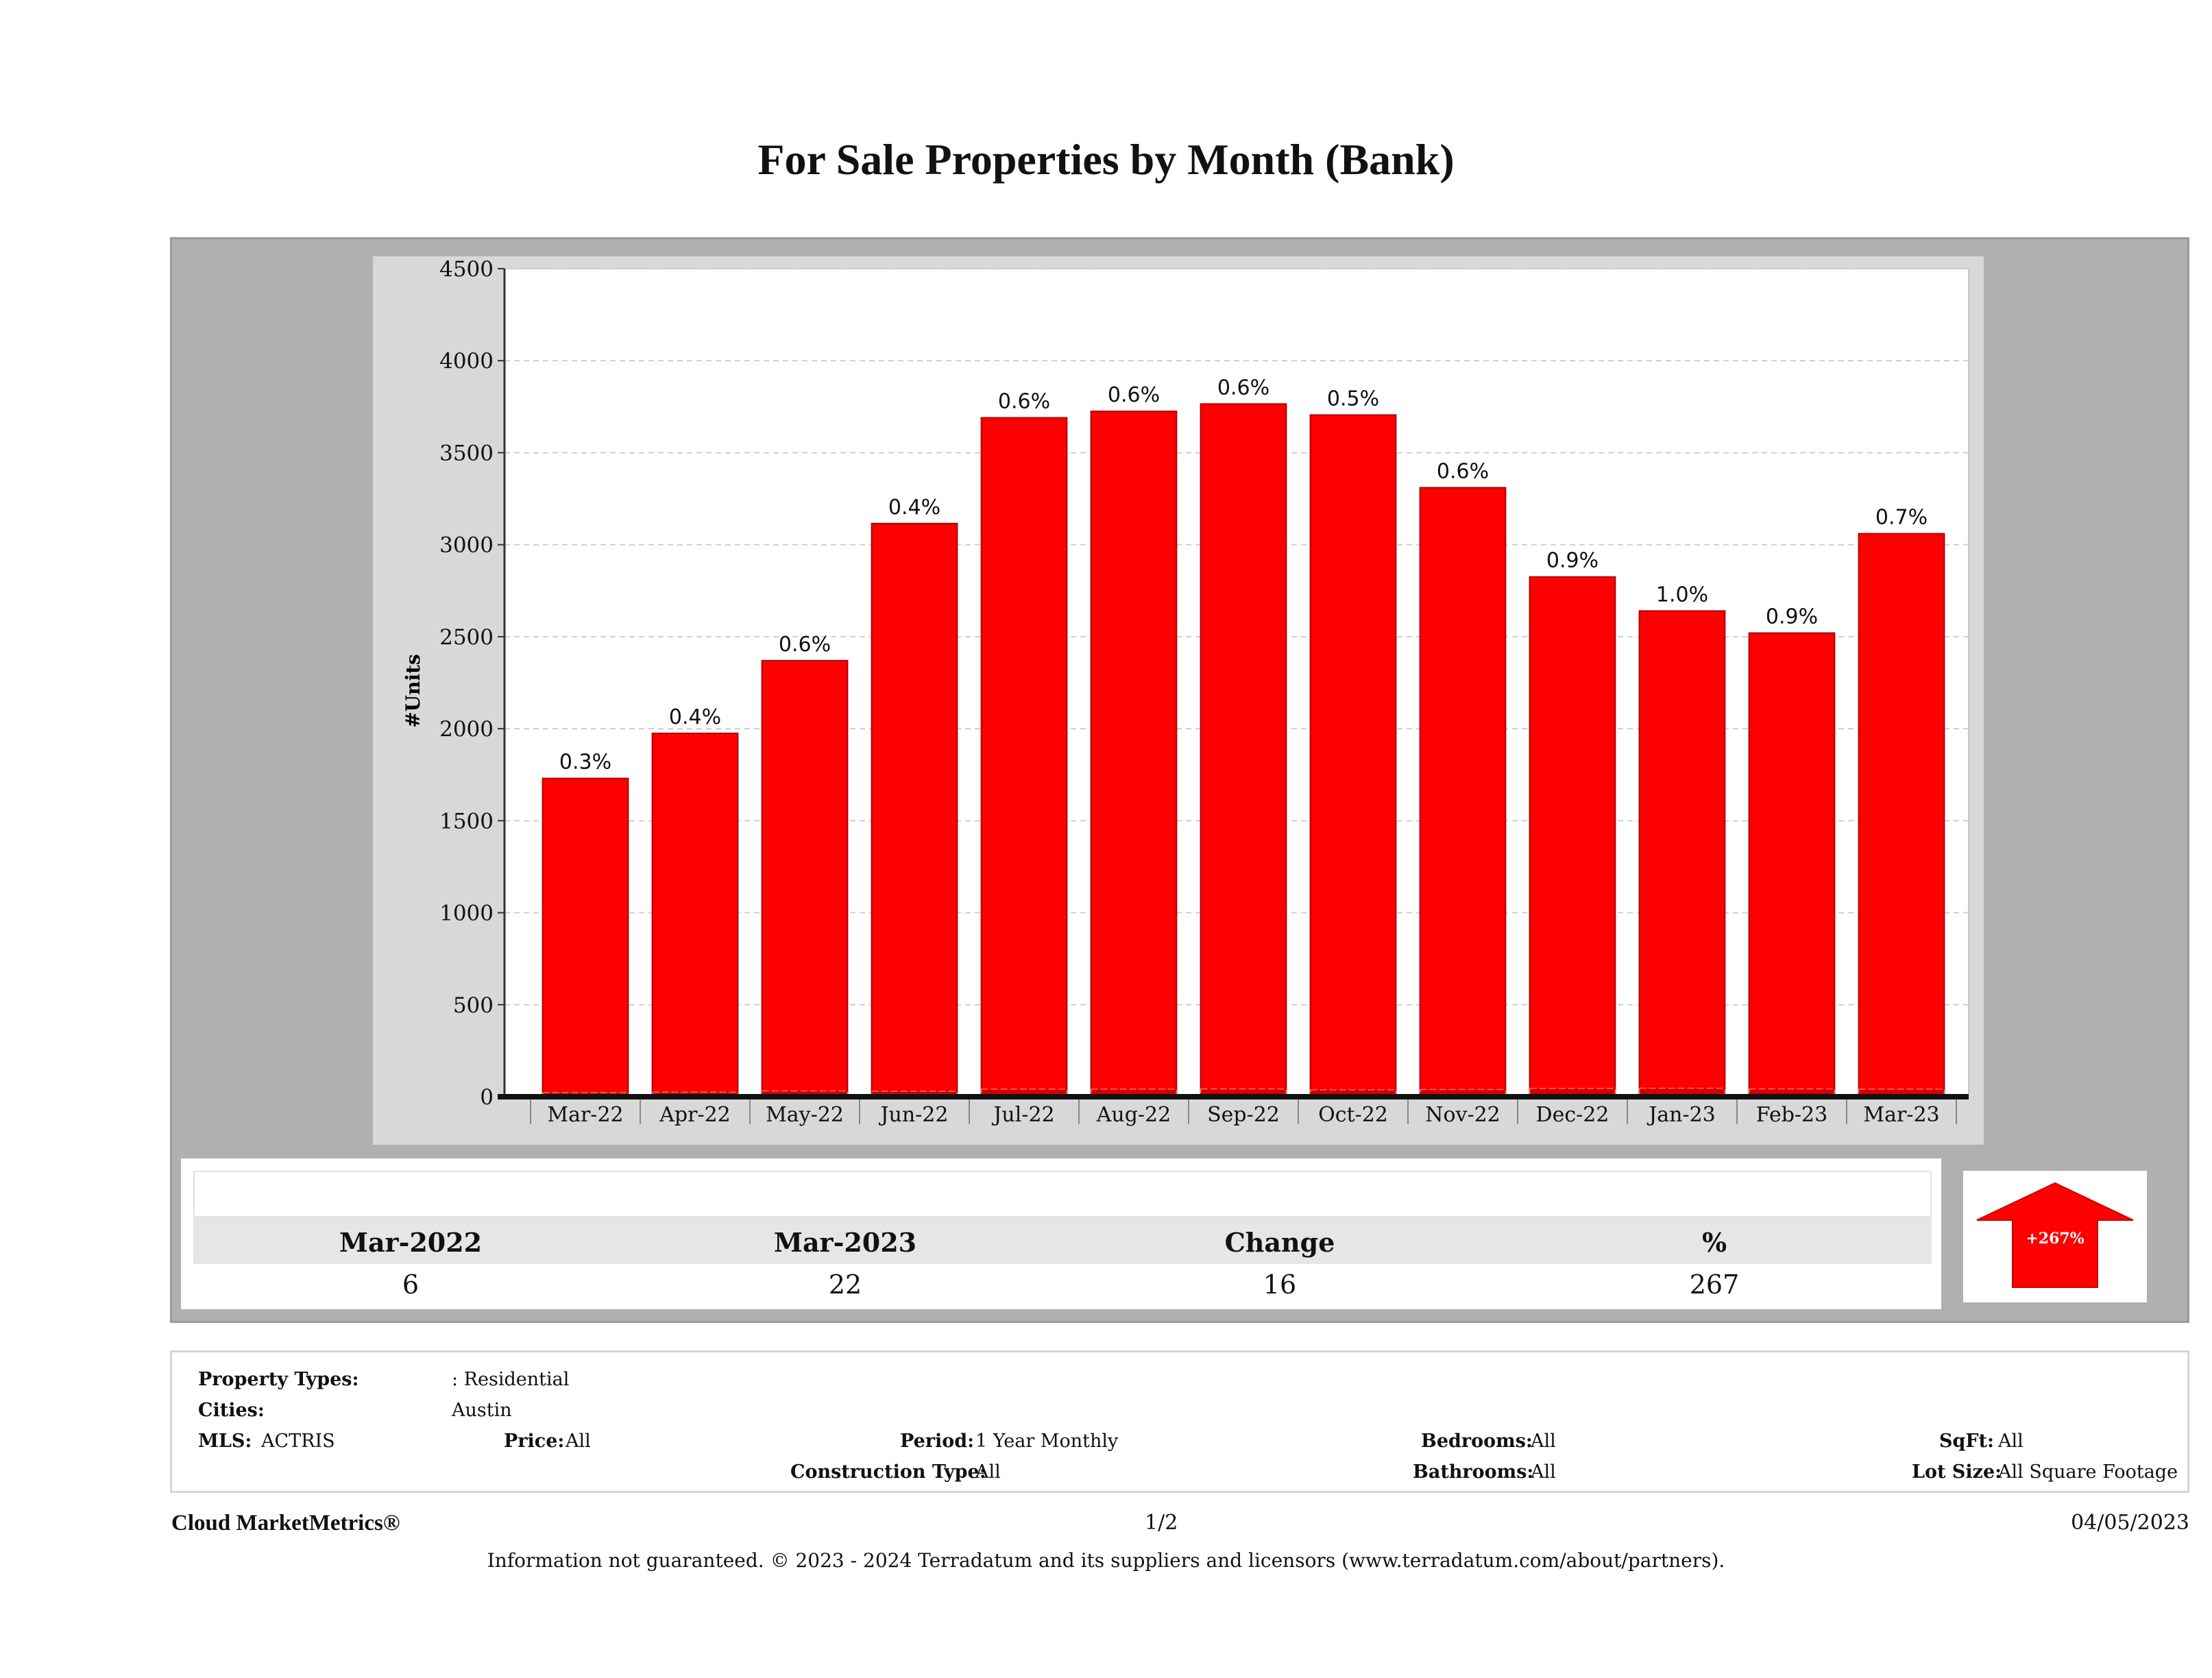 The image size is (2212, 1678). Describe the element at coordinates (285, 1523) in the screenshot. I see `brand-name: Cloud MarketMetrics®` at that location.